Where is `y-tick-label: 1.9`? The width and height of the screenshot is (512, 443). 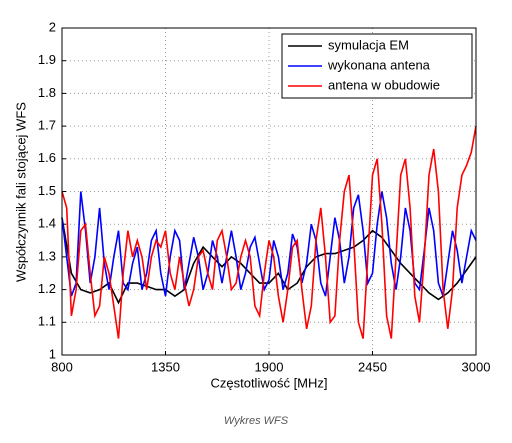 y-tick-label: 1.9 is located at coordinates (47, 59).